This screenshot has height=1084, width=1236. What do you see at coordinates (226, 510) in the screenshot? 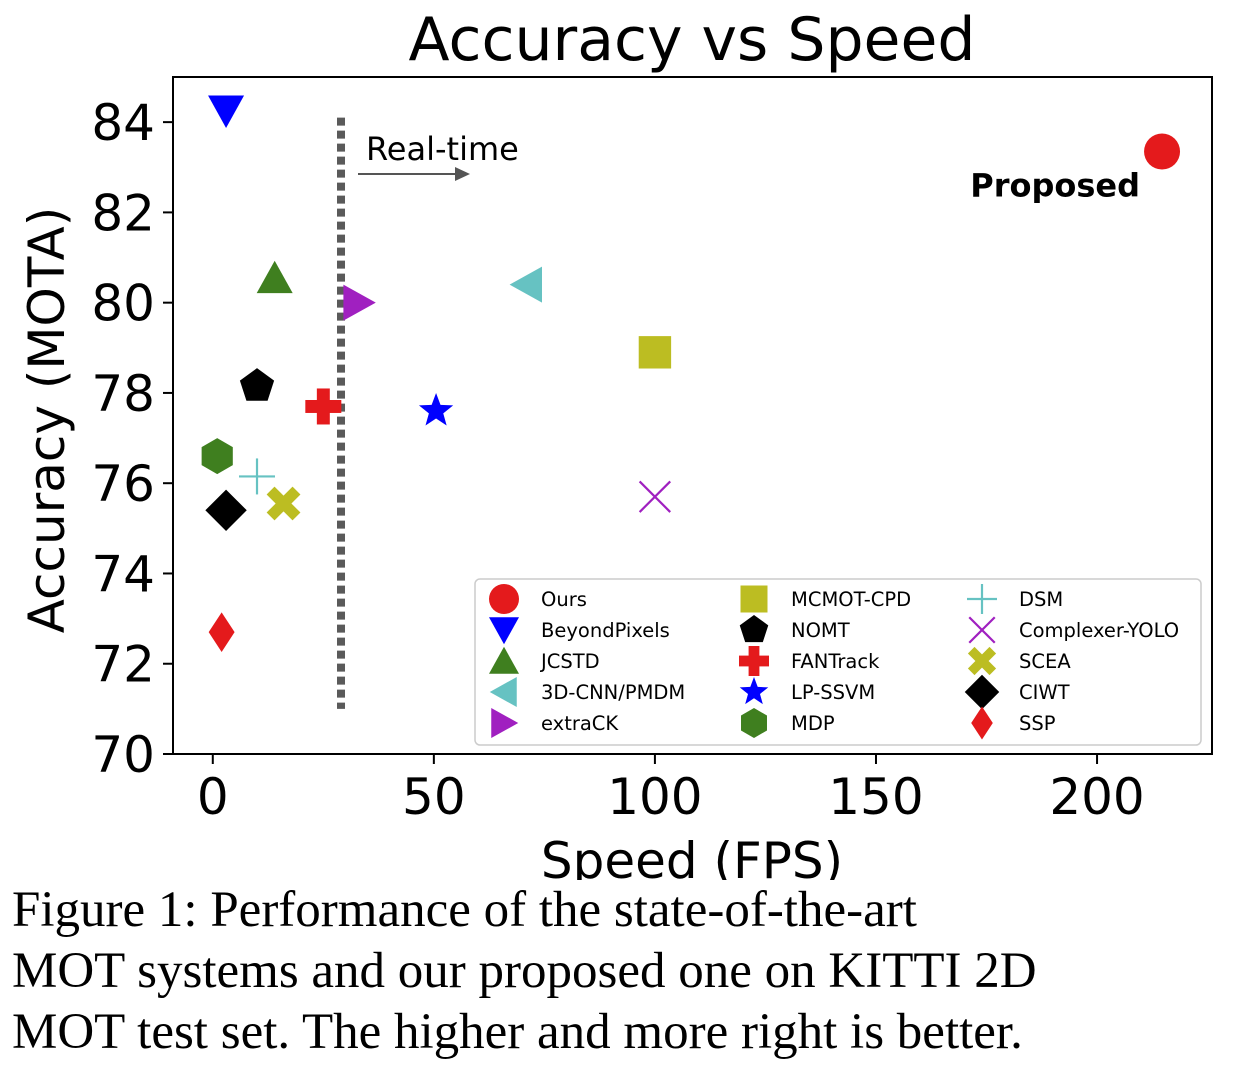
I see `point-ciwt` at bounding box center [226, 510].